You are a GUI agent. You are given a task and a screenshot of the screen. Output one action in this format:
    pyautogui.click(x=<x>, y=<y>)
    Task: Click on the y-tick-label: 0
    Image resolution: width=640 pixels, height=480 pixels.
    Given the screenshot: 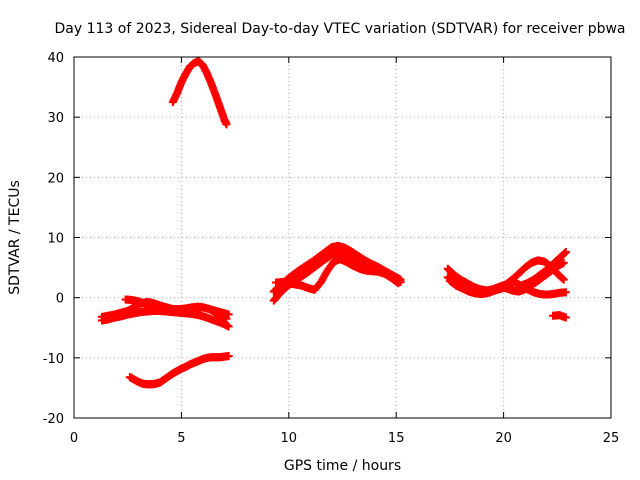 What is the action you would take?
    pyautogui.click(x=60, y=299)
    